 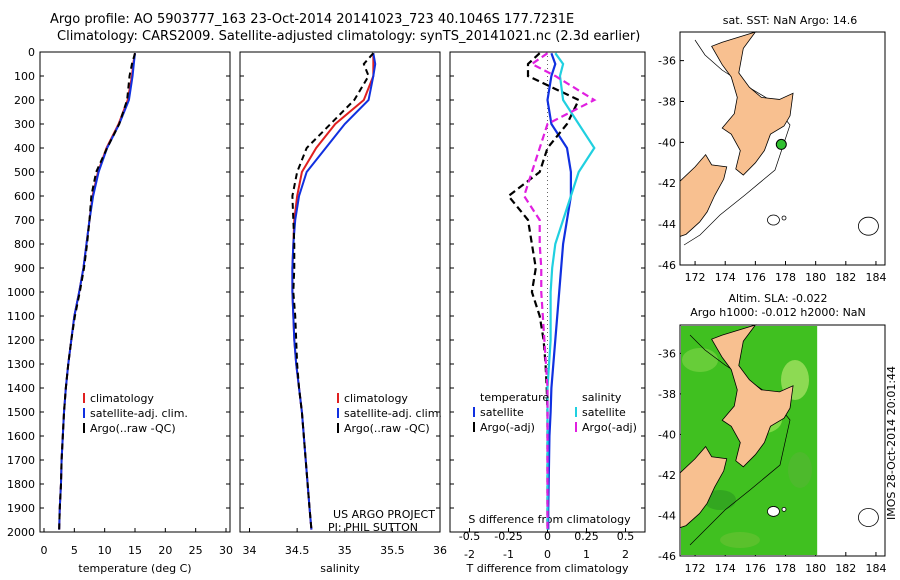 What do you see at coordinates (24, 148) in the screenshot?
I see `depth-tick-label: 400` at bounding box center [24, 148].